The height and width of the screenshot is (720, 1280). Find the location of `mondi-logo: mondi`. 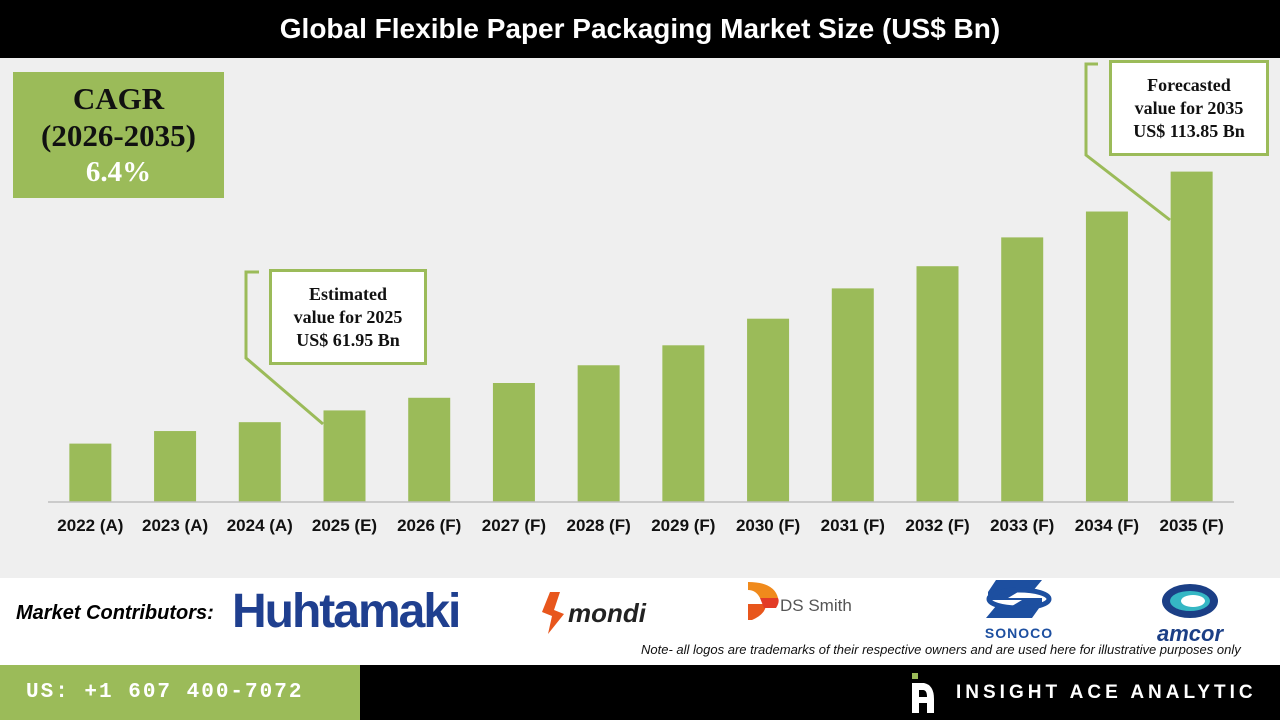

mondi-logo: mondi is located at coordinates (594, 613).